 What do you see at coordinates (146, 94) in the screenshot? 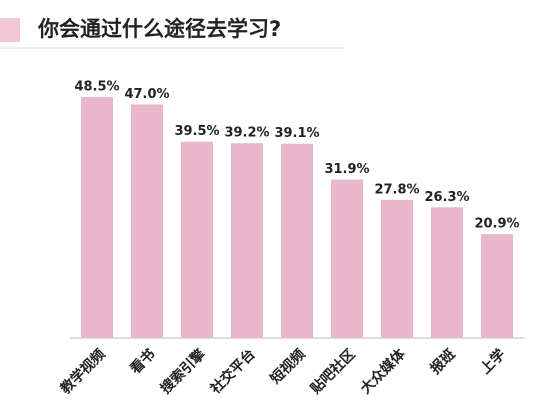
I see `value-label: 47.0%` at bounding box center [146, 94].